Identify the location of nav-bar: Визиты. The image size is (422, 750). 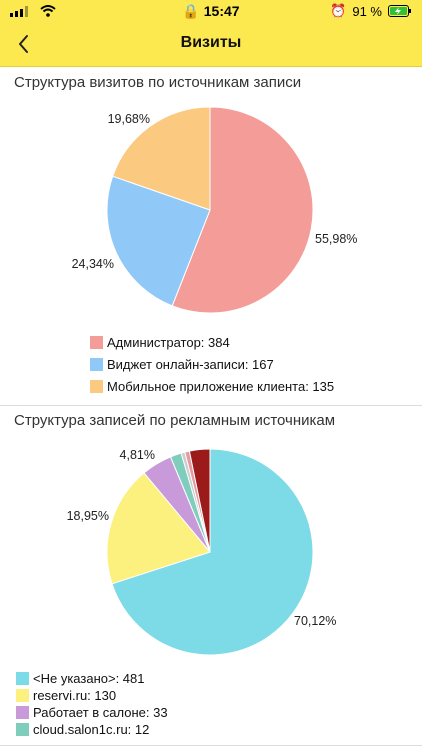
(211, 44).